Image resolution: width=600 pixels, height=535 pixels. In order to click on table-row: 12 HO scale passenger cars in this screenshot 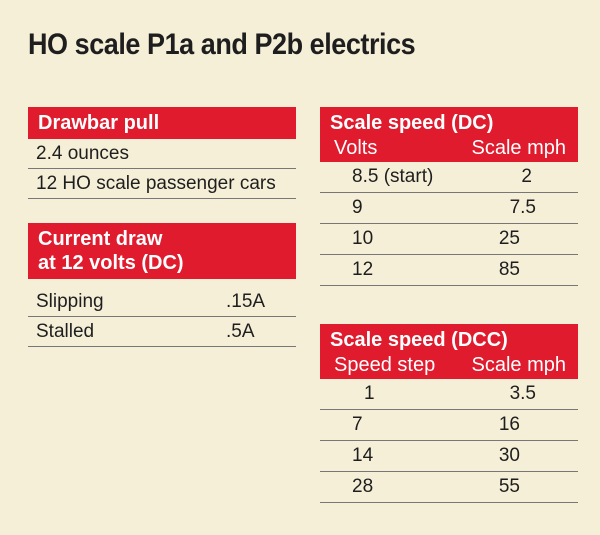, I will do `click(162, 184)`.